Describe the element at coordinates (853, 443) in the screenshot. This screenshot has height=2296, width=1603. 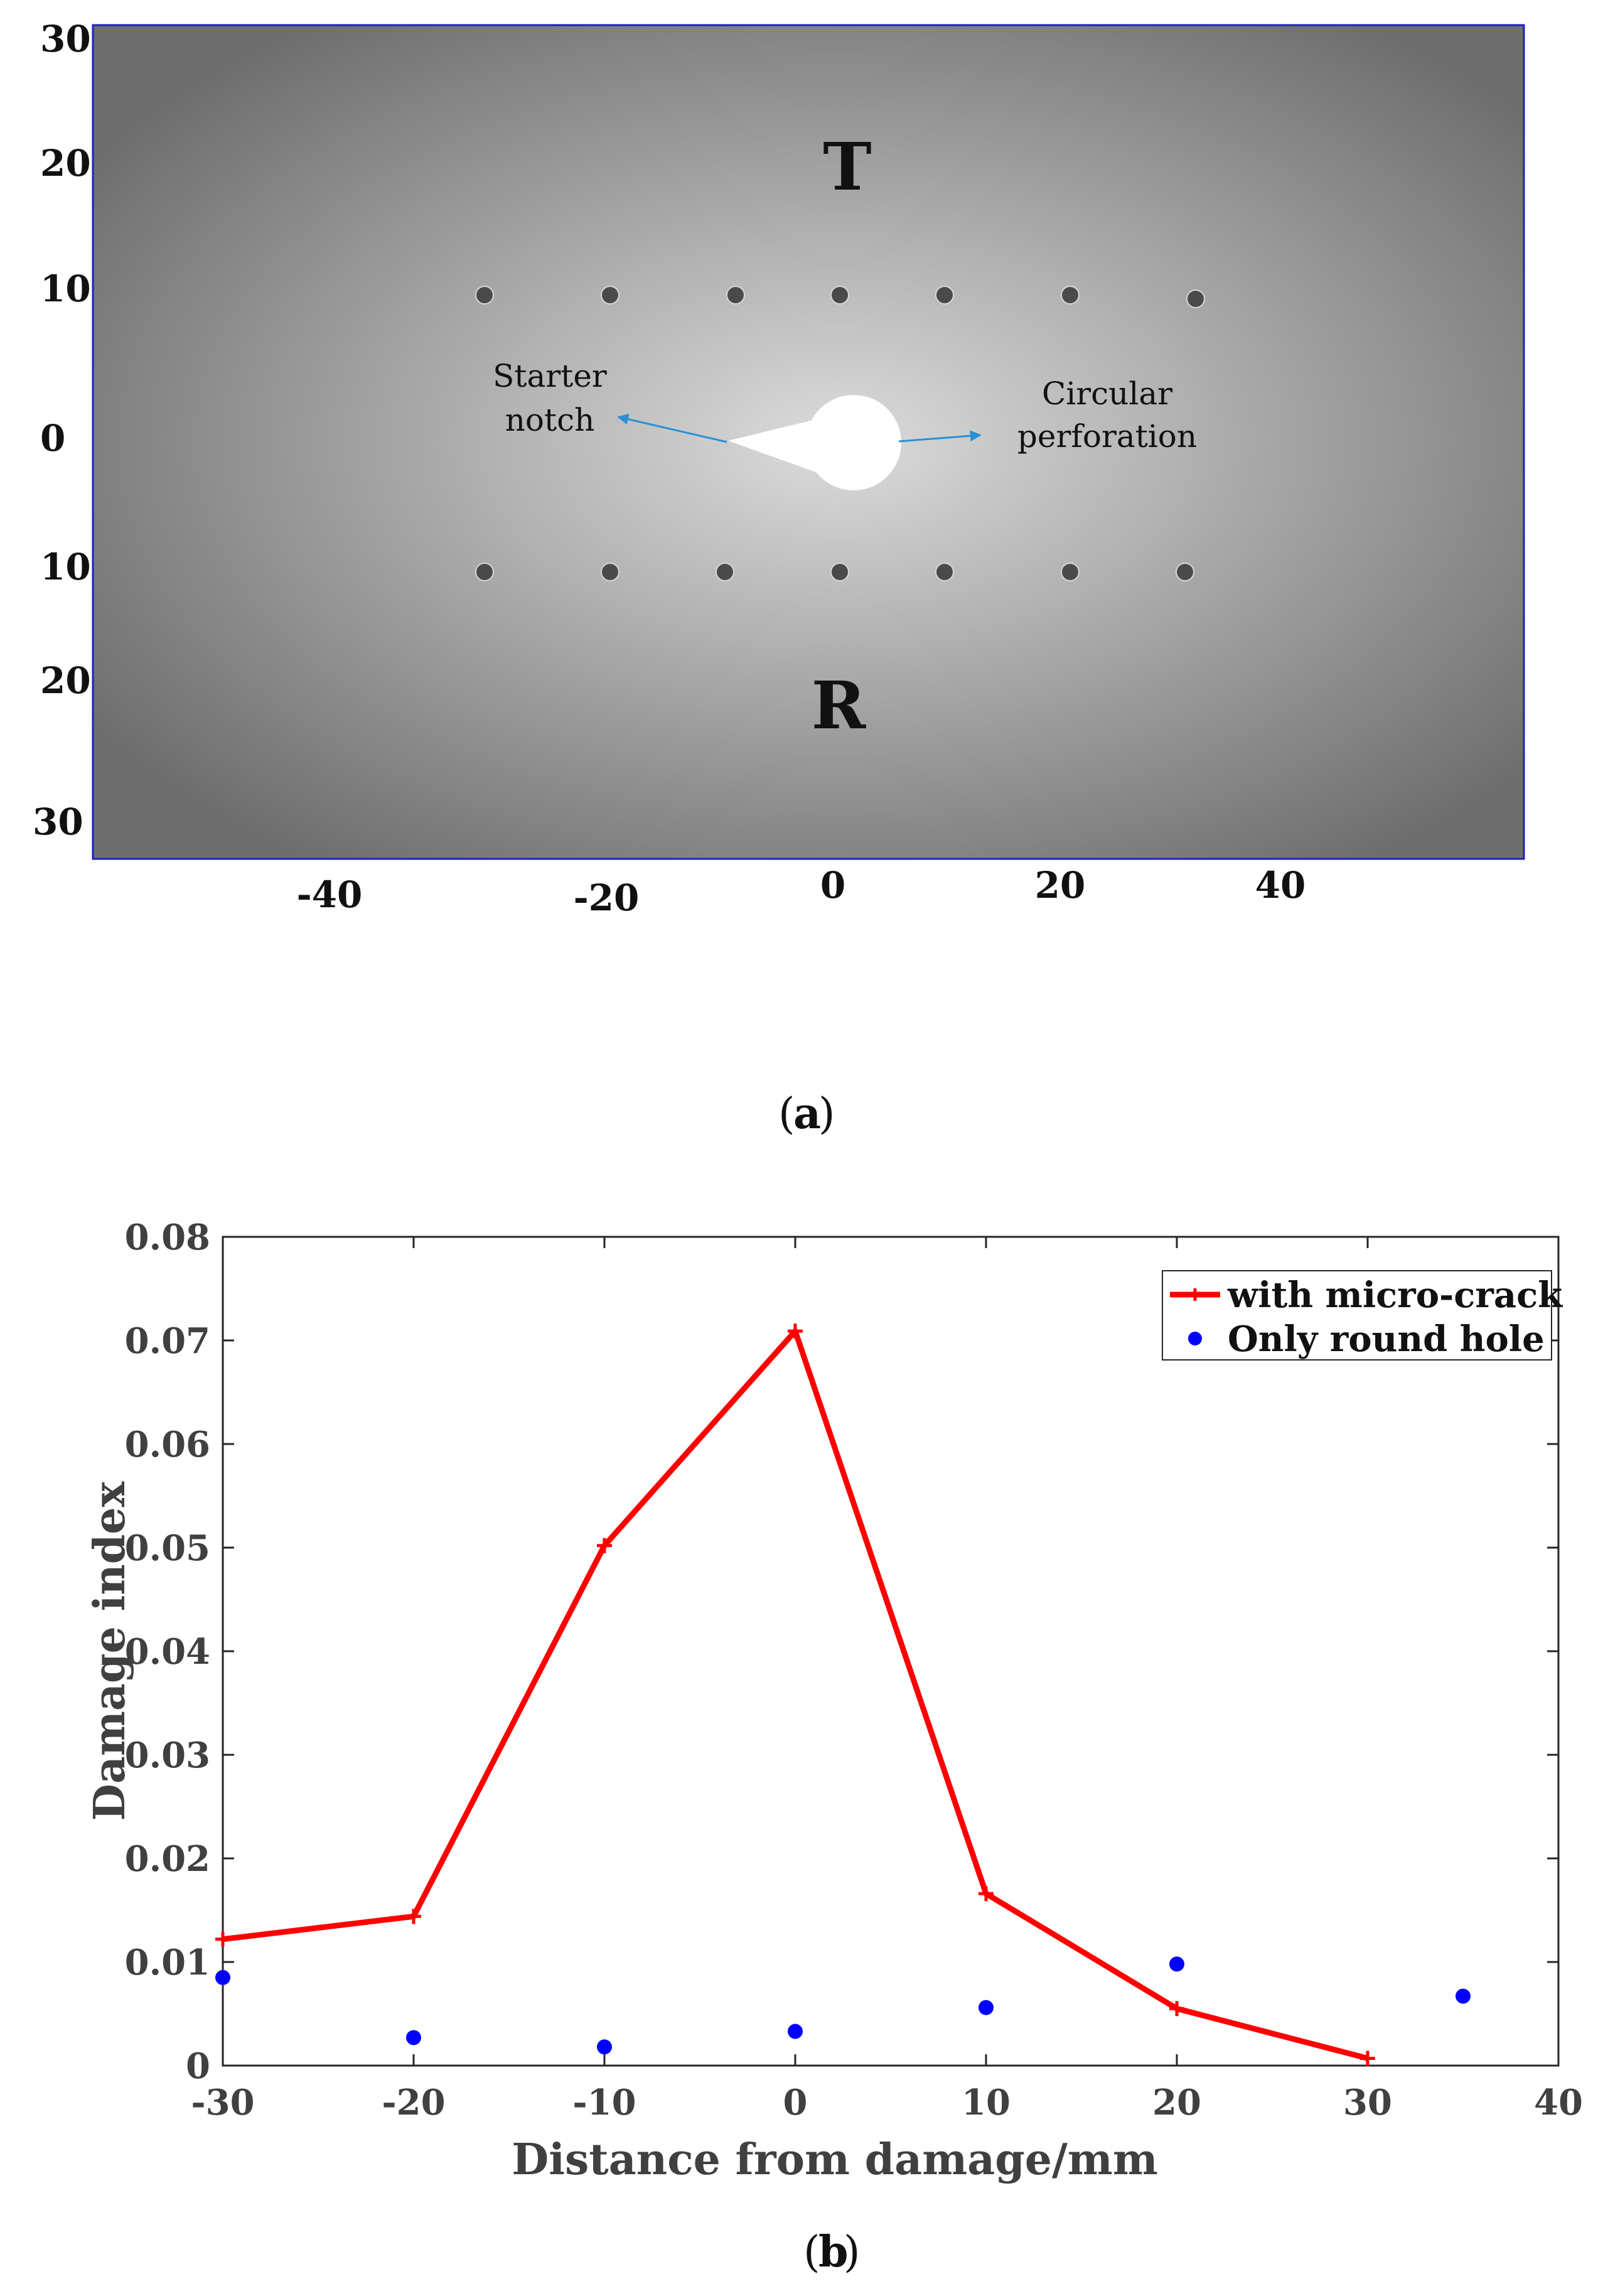
I see `circular-perforation` at that location.